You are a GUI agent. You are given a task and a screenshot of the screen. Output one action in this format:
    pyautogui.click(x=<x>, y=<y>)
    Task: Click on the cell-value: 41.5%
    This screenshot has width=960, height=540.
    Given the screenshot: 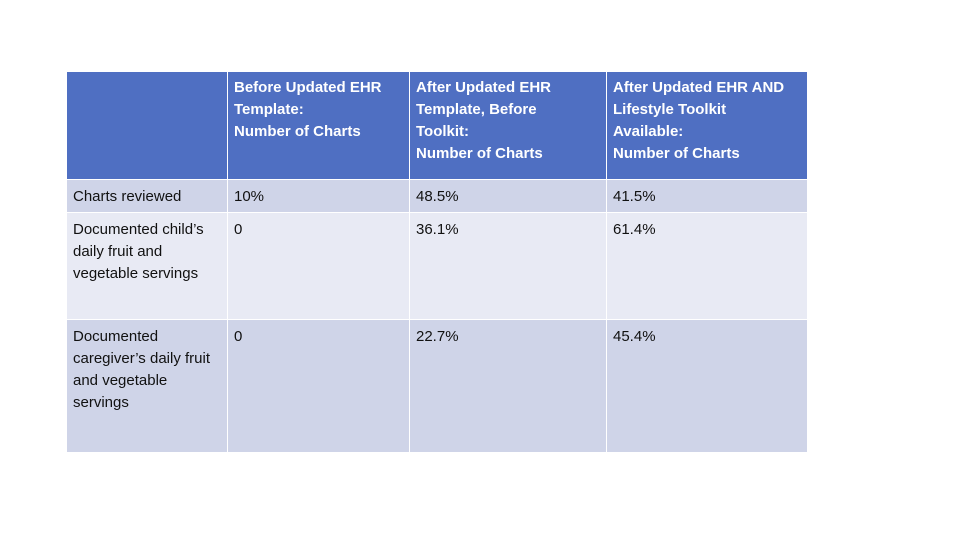 What is the action you would take?
    pyautogui.click(x=634, y=196)
    